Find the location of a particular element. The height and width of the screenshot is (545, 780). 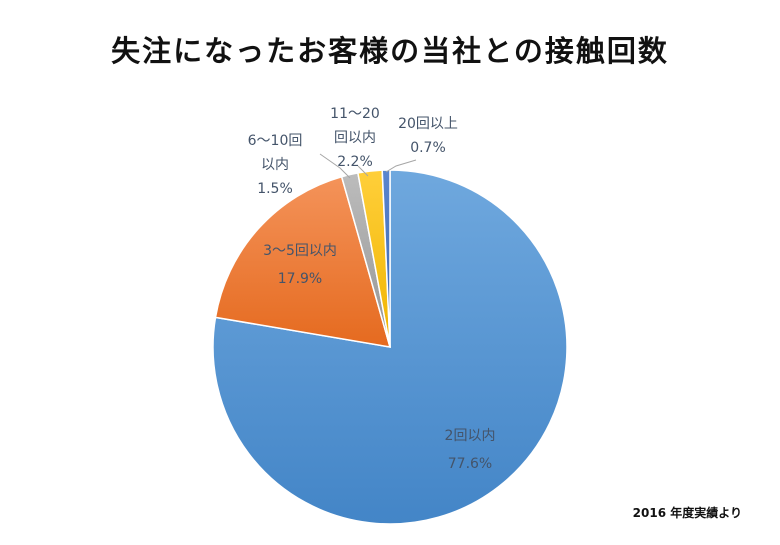

footnote: 2016 年度実績より is located at coordinates (687, 513).